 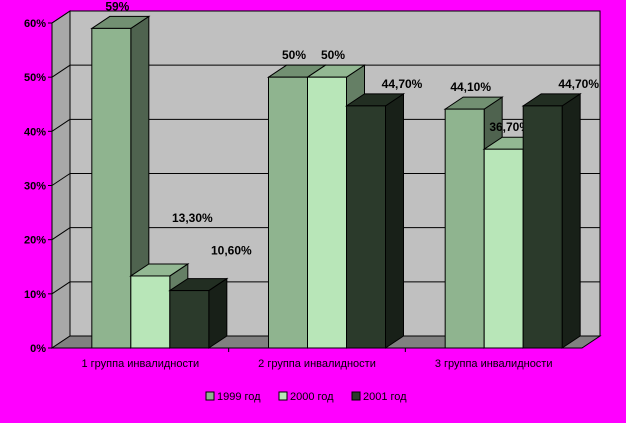 What do you see at coordinates (317, 364) in the screenshot?
I see `x-tick-label: 2 группа инвалидности` at bounding box center [317, 364].